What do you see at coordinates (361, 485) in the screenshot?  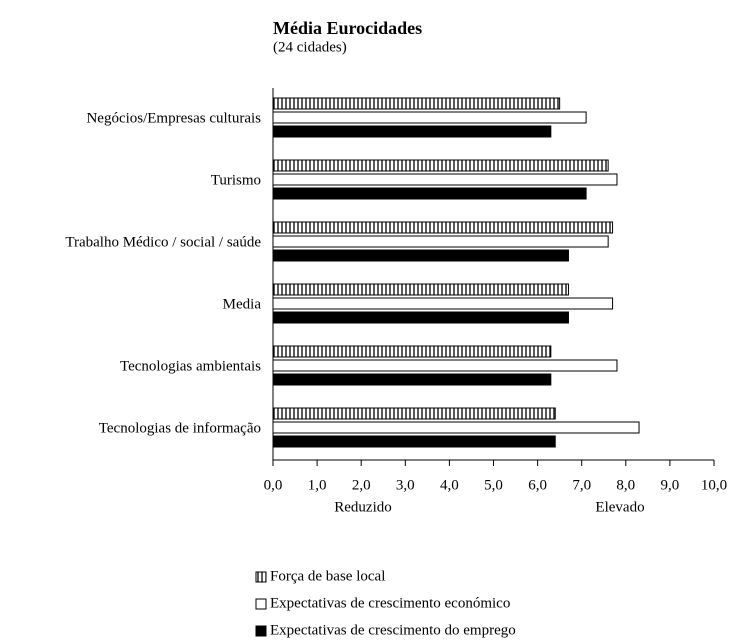 I see `x-tick-label: 2,0` at bounding box center [361, 485].